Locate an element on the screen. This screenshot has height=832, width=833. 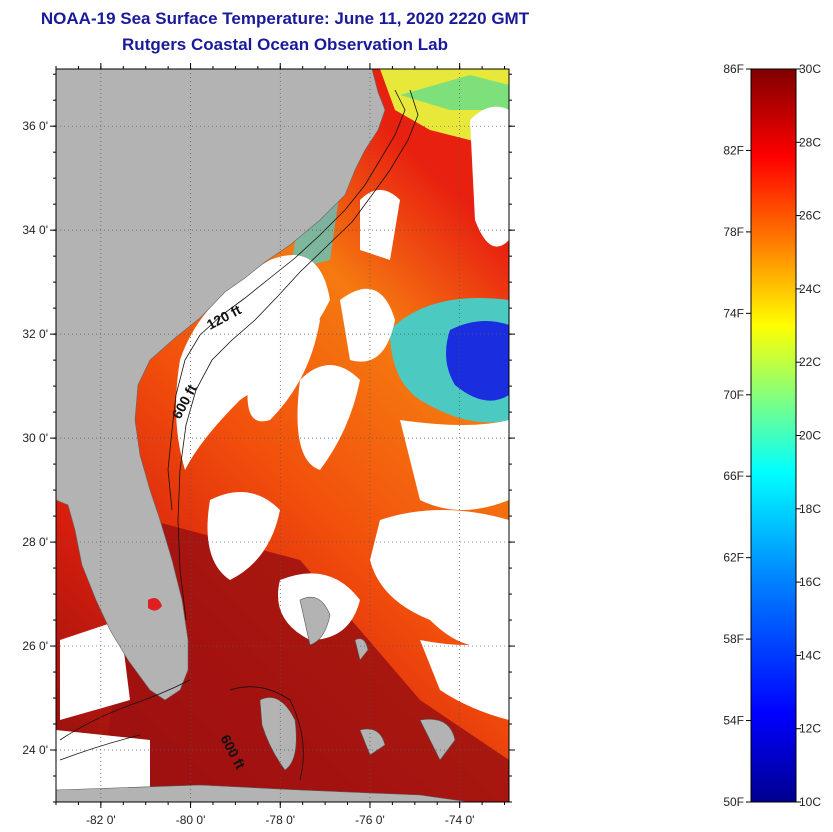
lon-tick-label: -82 0' is located at coordinates (101, 820).